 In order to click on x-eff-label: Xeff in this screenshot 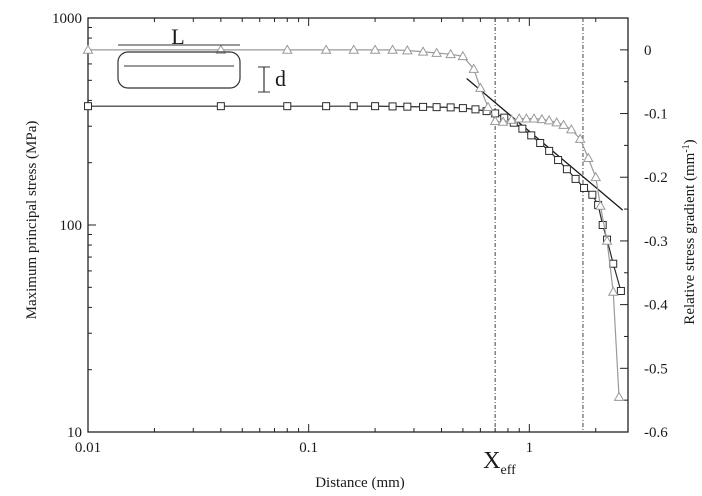, I will do `click(499, 463)`.